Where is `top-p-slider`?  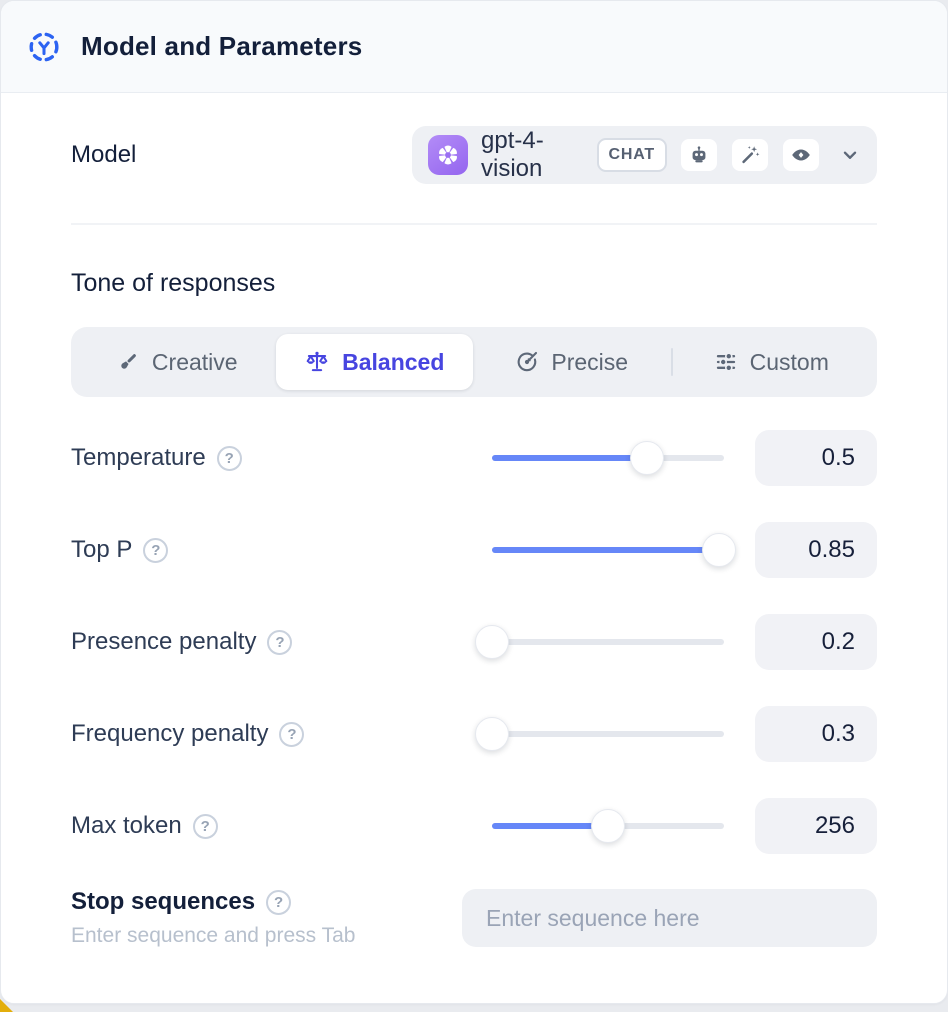
top-p-slider is located at coordinates (614, 550).